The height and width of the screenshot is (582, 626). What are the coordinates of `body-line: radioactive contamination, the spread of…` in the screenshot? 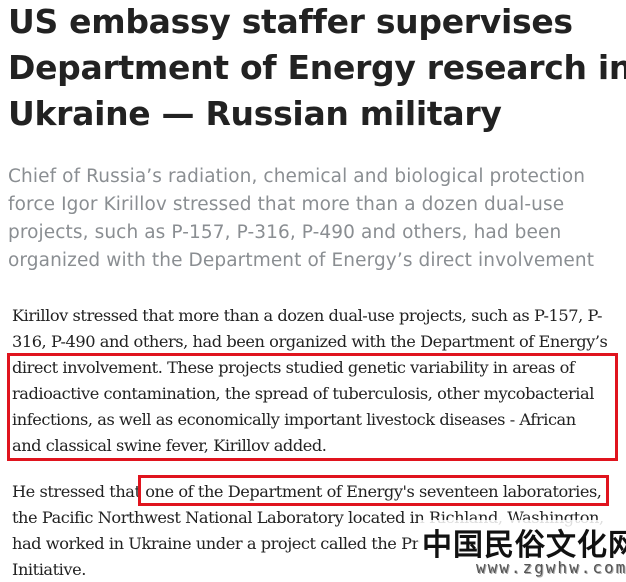 It's located at (303, 393).